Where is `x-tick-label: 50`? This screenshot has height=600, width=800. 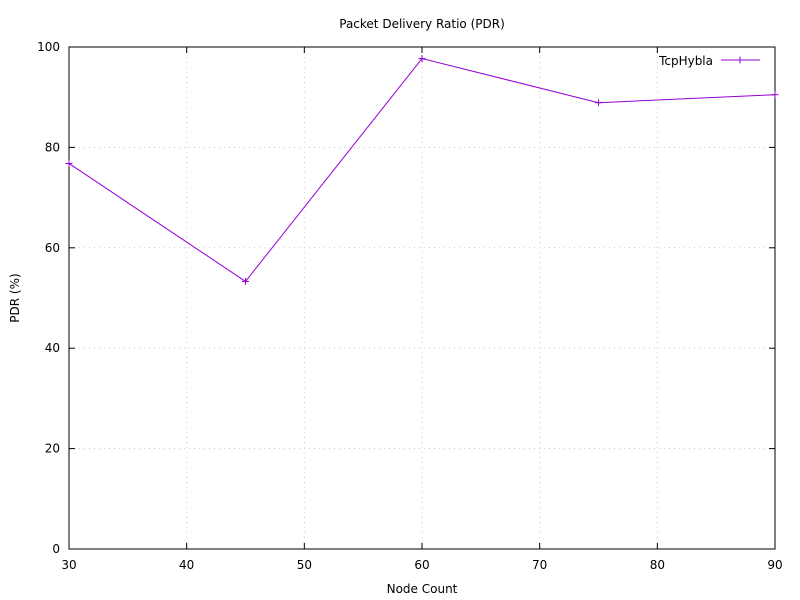 x-tick-label: 50 is located at coordinates (304, 565).